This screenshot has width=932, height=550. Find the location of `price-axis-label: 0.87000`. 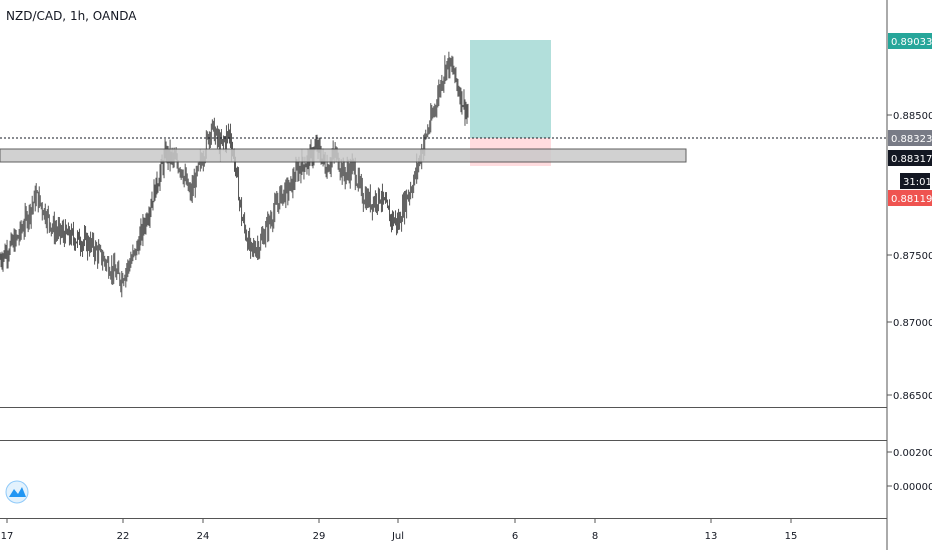

price-axis-label: 0.87000 is located at coordinates (912, 323).